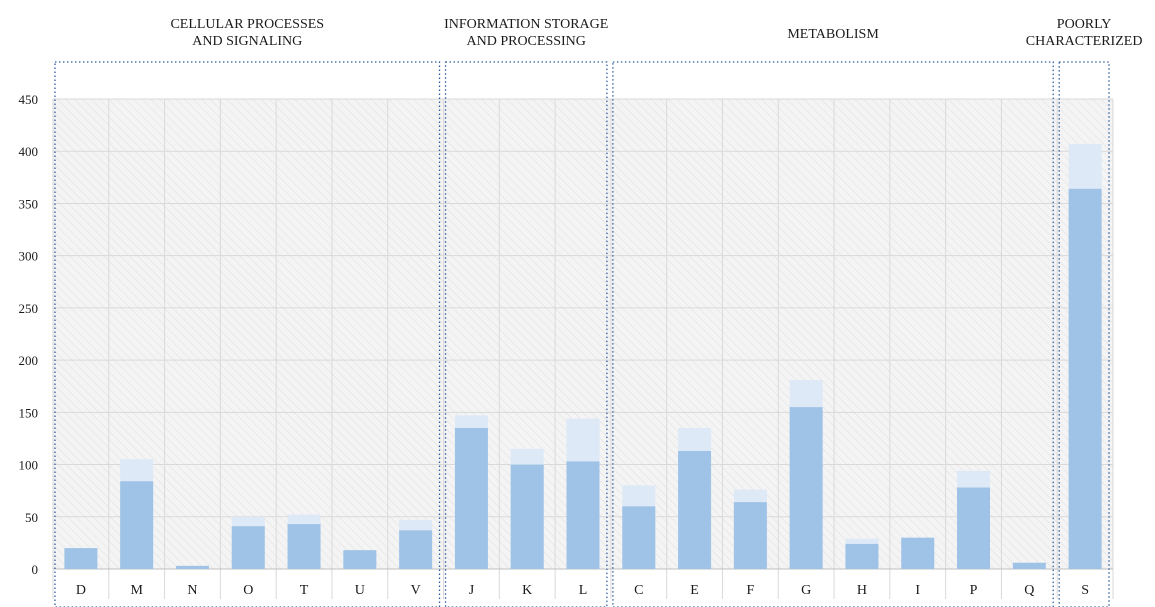  I want to click on y-tick-label: 400, so click(29, 151).